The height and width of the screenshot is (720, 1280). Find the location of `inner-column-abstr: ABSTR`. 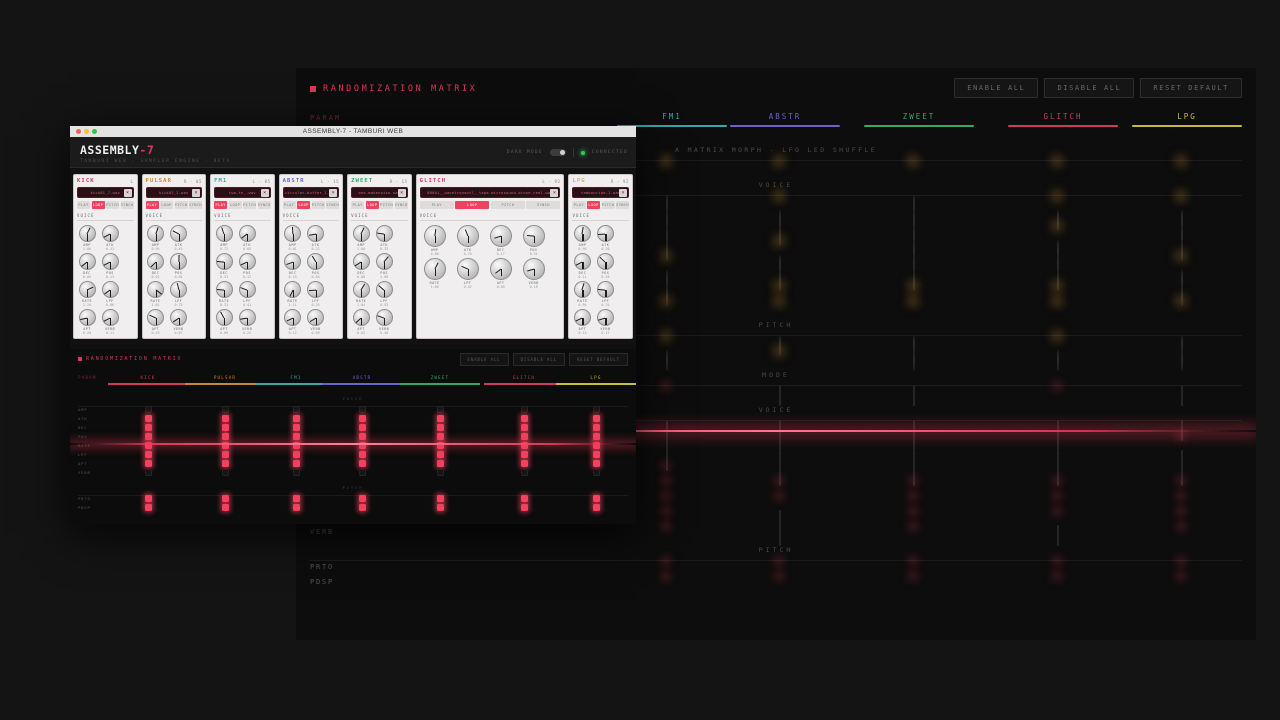

inner-column-abstr: ABSTR is located at coordinates (362, 380).